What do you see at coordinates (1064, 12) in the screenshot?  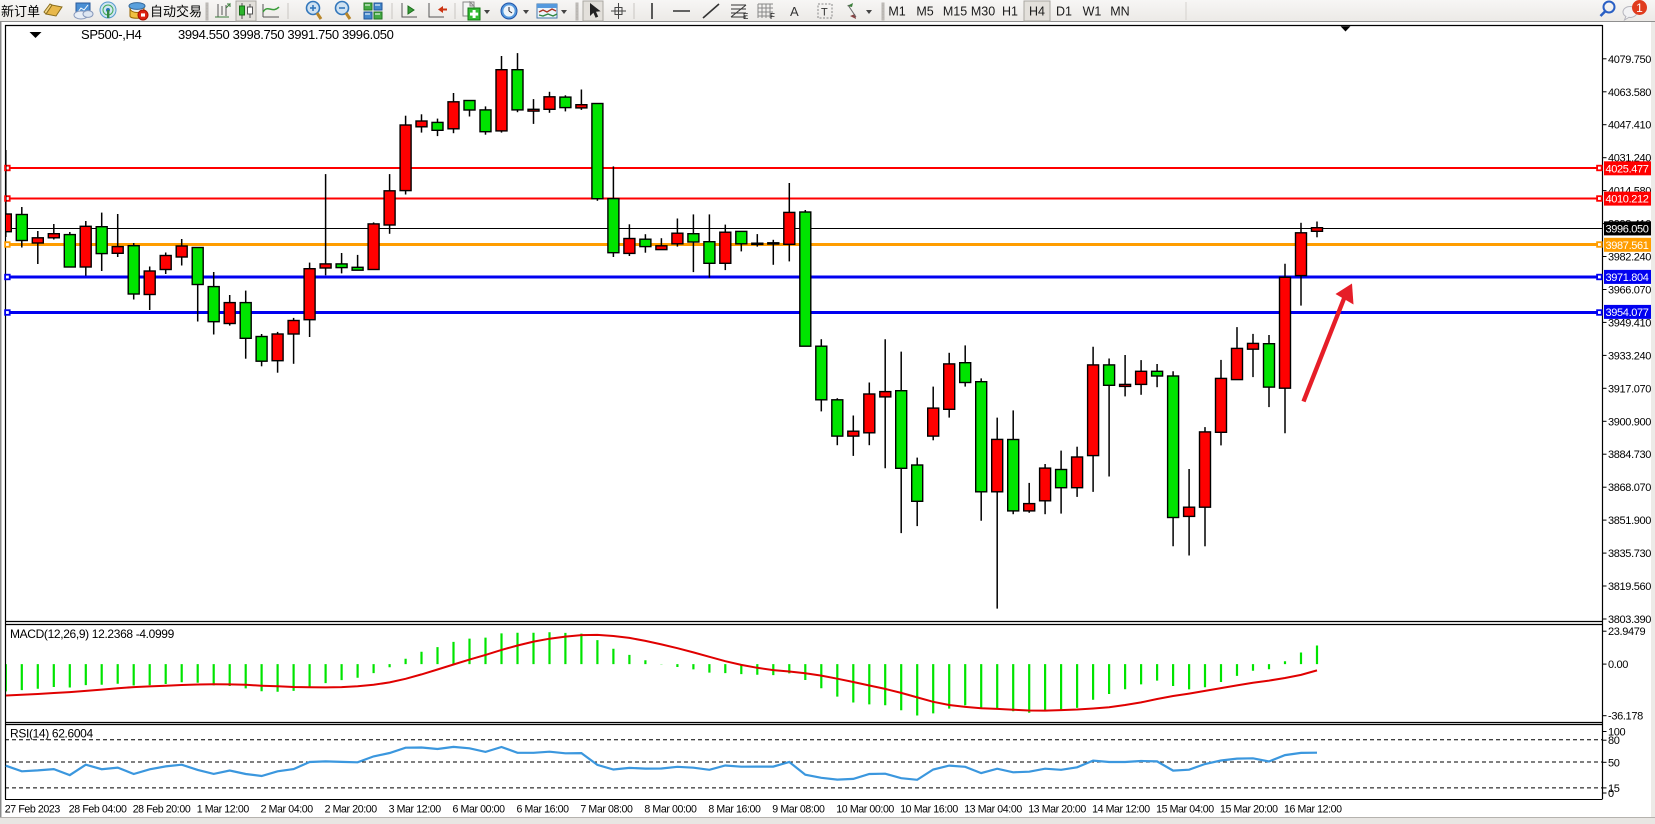 I see `svg-text: D1` at bounding box center [1064, 12].